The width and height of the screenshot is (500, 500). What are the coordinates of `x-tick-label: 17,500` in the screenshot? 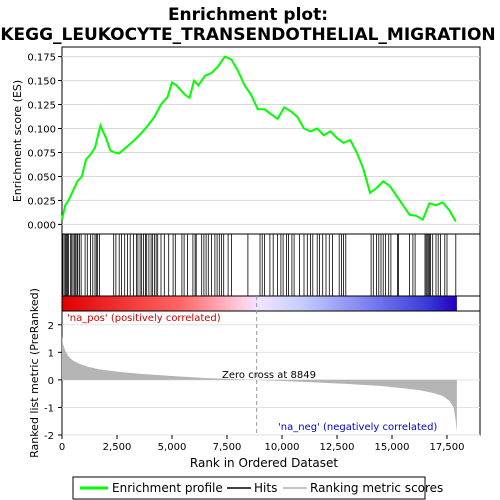 It's located at (447, 447).